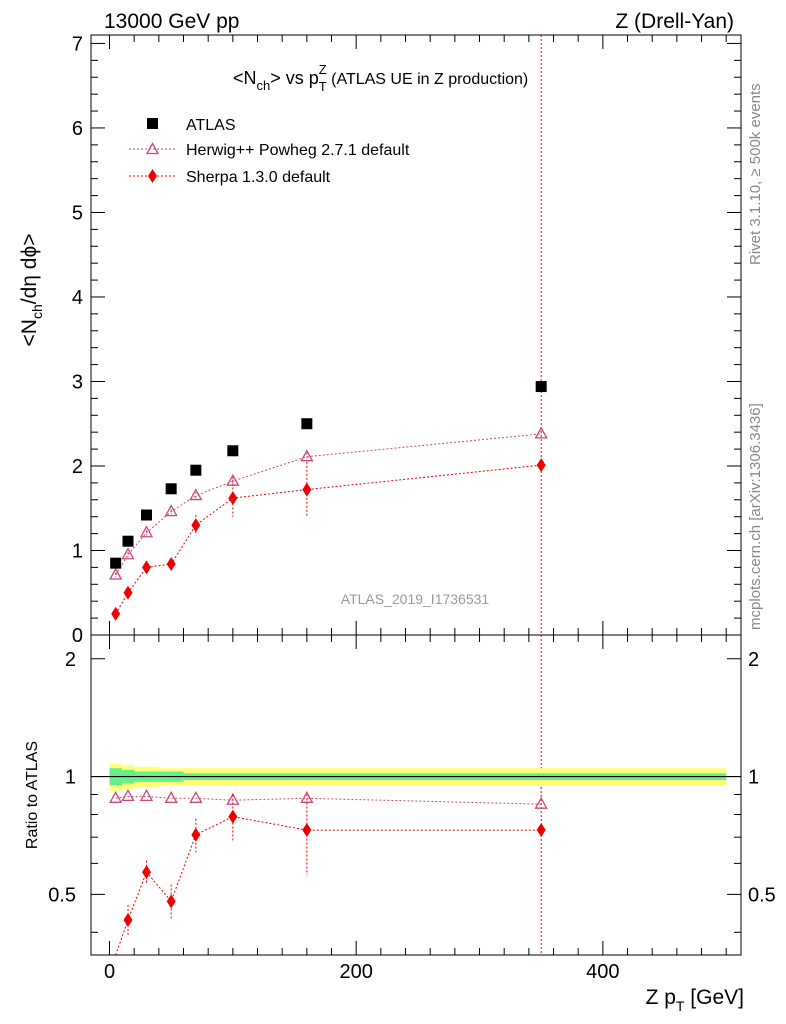  Describe the element at coordinates (77, 382) in the screenshot. I see `main-y-tick-label: 3` at that location.